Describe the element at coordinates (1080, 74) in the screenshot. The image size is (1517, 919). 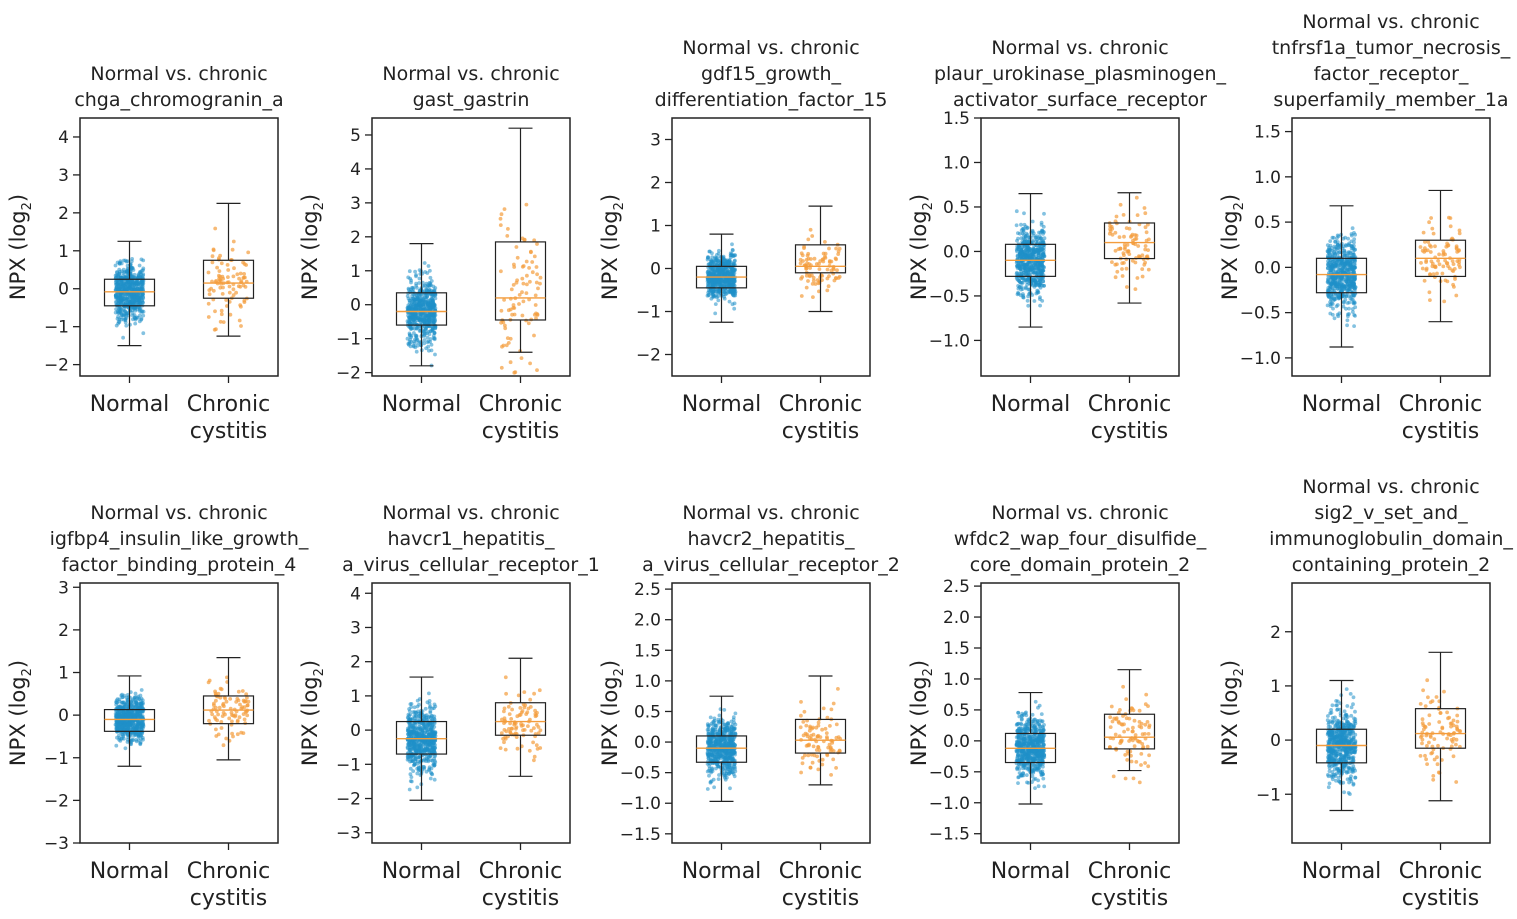
I see `chart-title-line: plaur_urokinase_plasminogen_` at that location.